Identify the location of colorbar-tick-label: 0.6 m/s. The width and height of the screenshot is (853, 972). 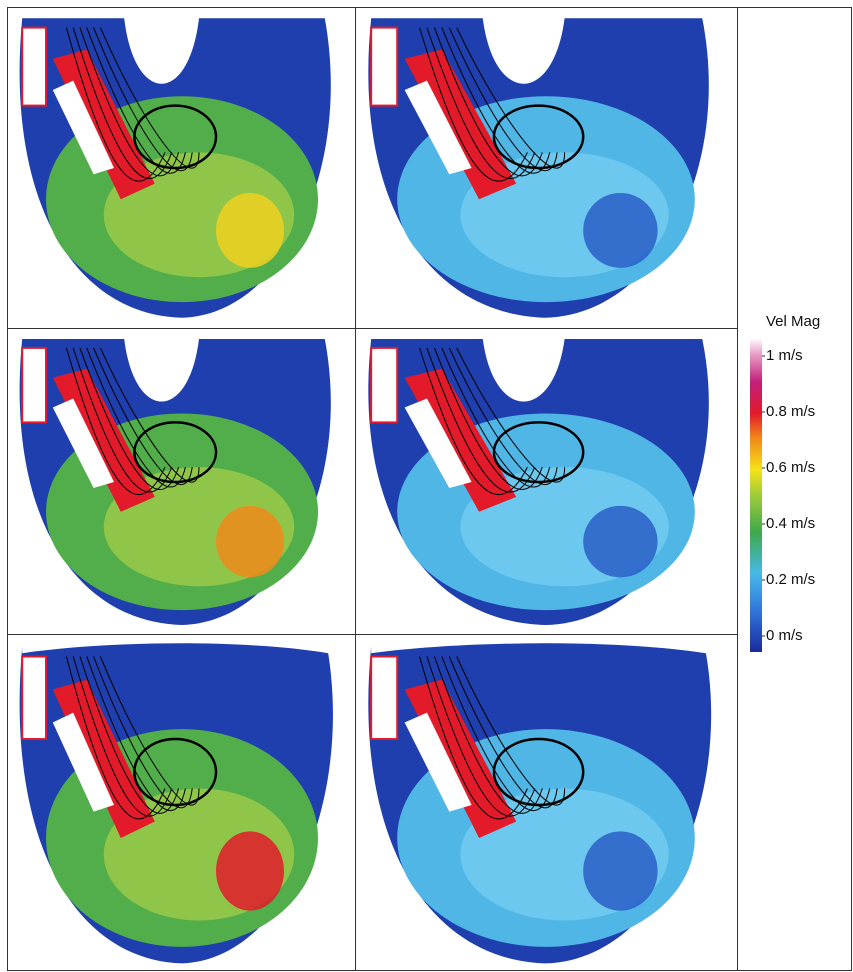
(790, 467).